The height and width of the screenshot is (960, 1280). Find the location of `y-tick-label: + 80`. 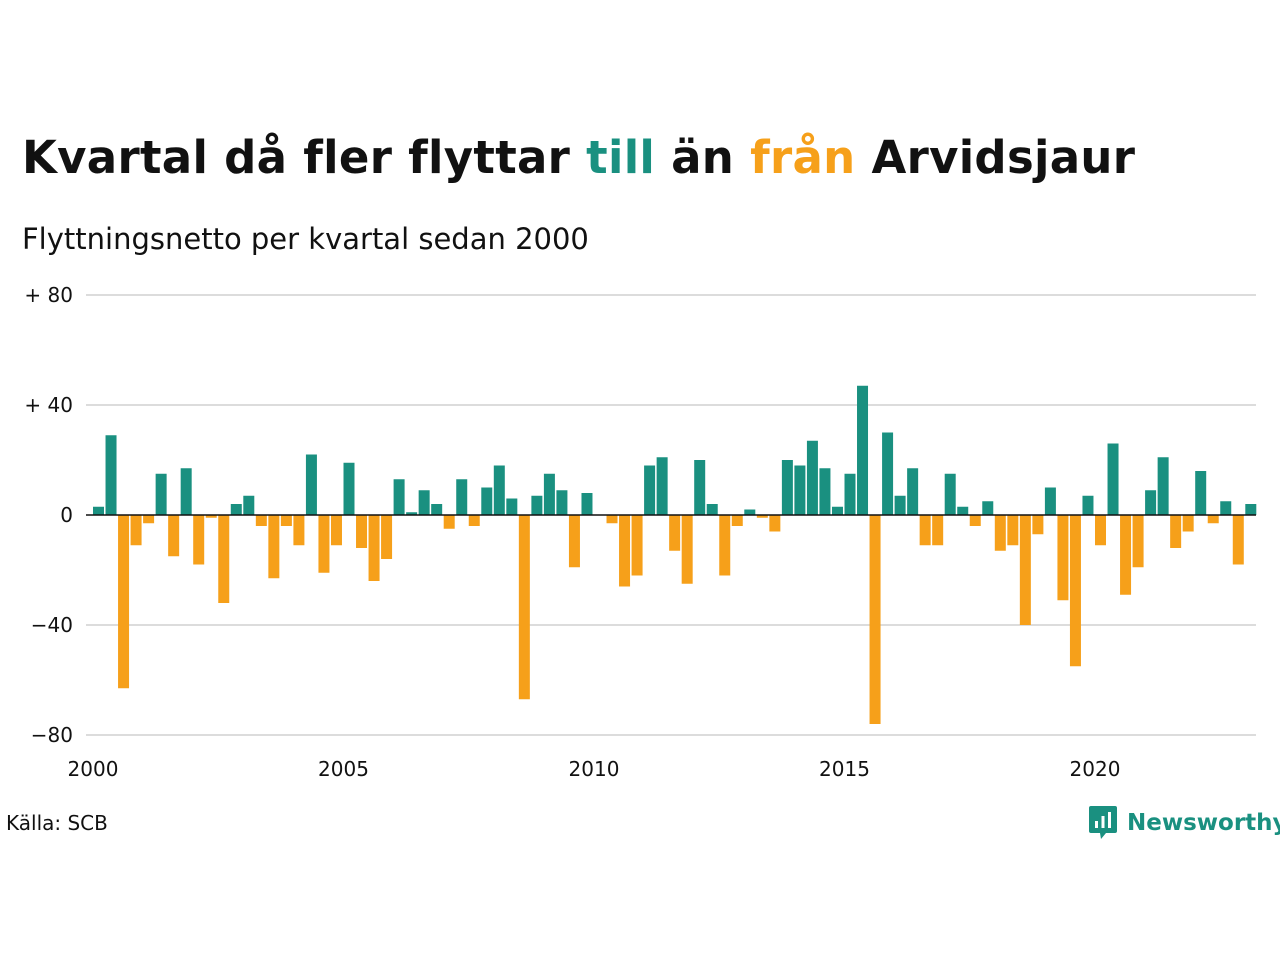

y-tick-label: + 80 is located at coordinates (48, 295).